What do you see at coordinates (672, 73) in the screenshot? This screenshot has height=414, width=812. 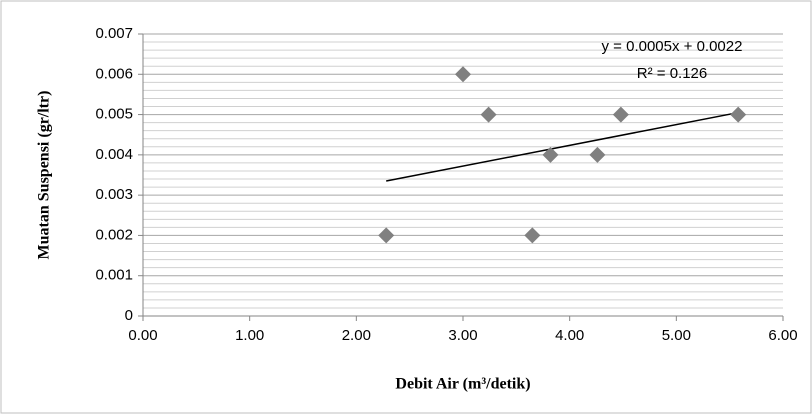 I see `r-squared: R² = 0.126` at bounding box center [672, 73].